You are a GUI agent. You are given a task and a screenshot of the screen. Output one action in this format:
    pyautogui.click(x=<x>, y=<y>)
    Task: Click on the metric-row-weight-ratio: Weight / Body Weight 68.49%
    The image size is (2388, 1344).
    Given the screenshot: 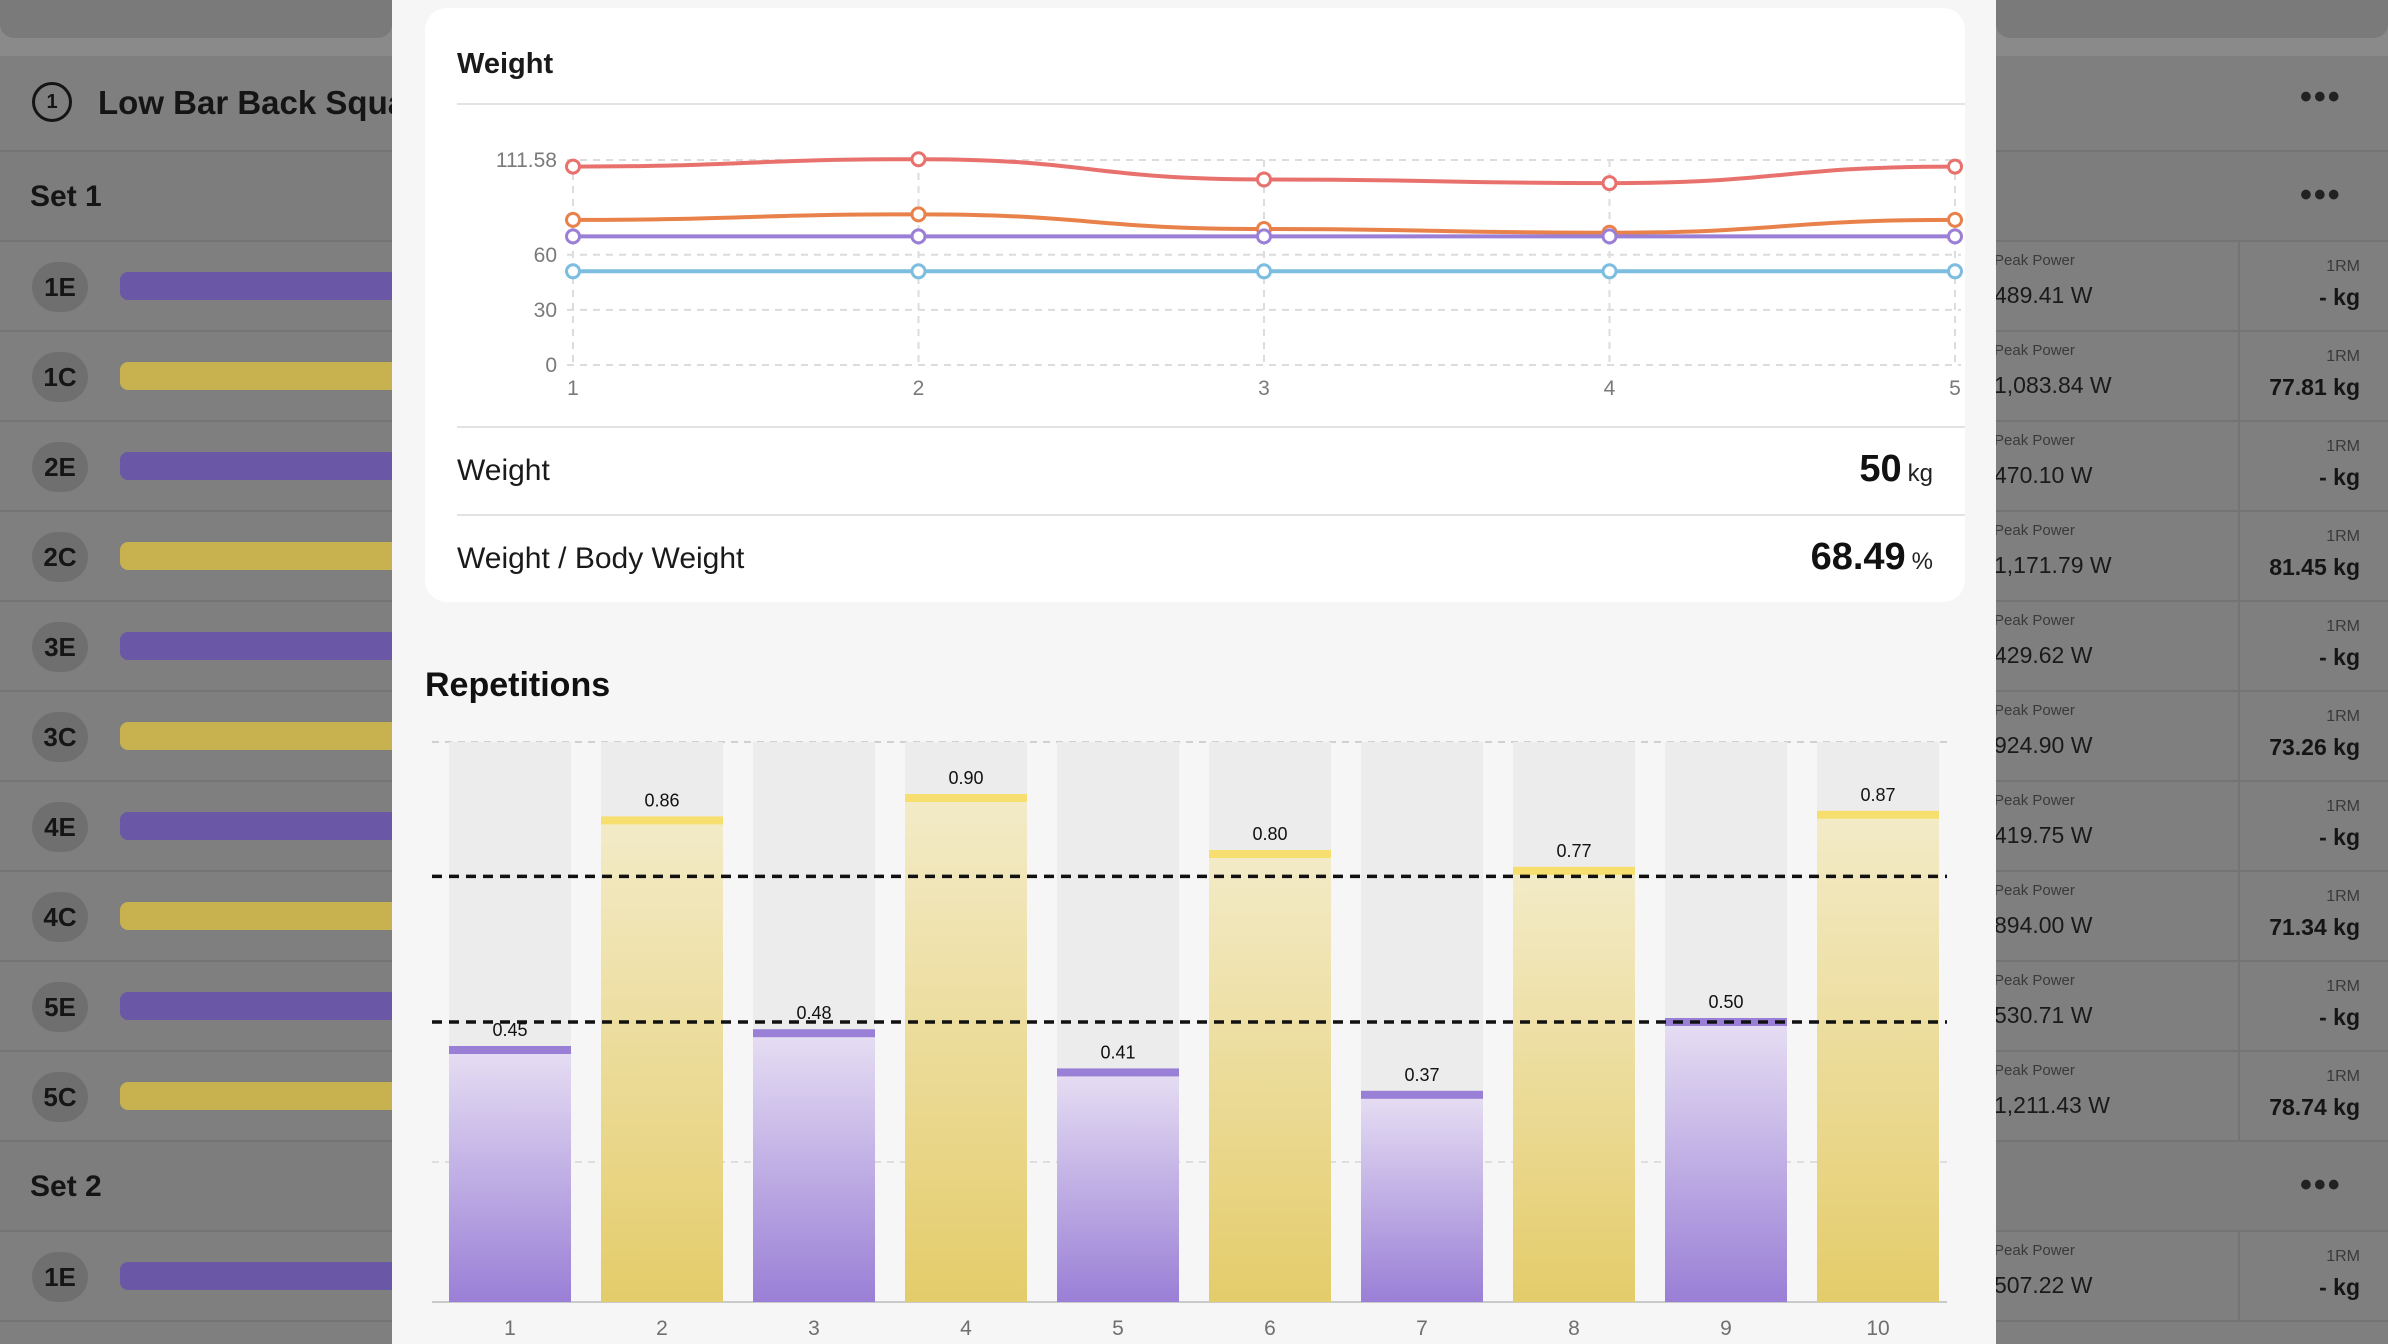 What is the action you would take?
    pyautogui.click(x=1211, y=558)
    